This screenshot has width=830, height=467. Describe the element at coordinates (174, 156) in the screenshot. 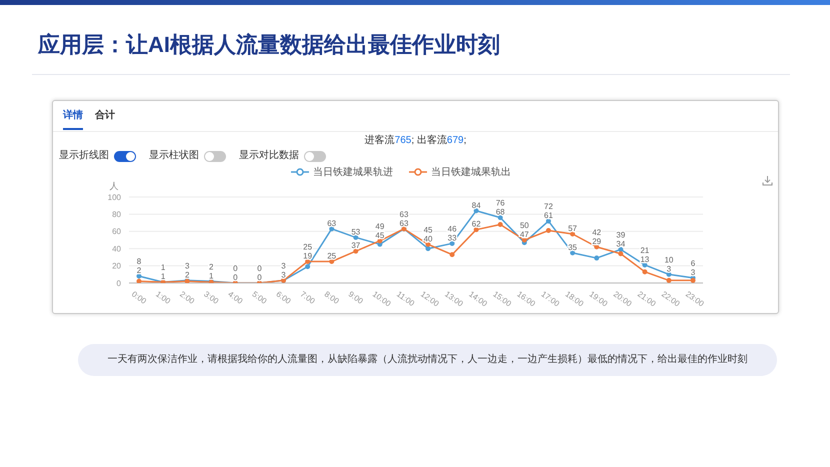

I see `text: 显示柱状图` at that location.